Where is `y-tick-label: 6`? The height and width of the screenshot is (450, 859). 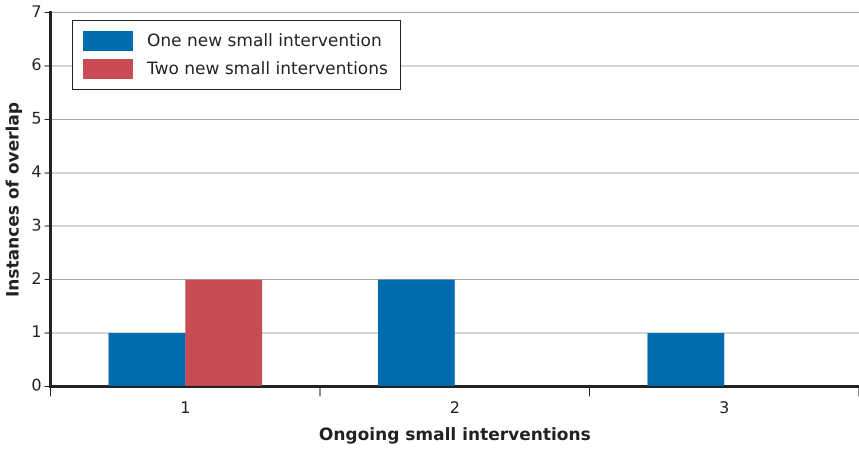 y-tick-label: 6 is located at coordinates (36, 64).